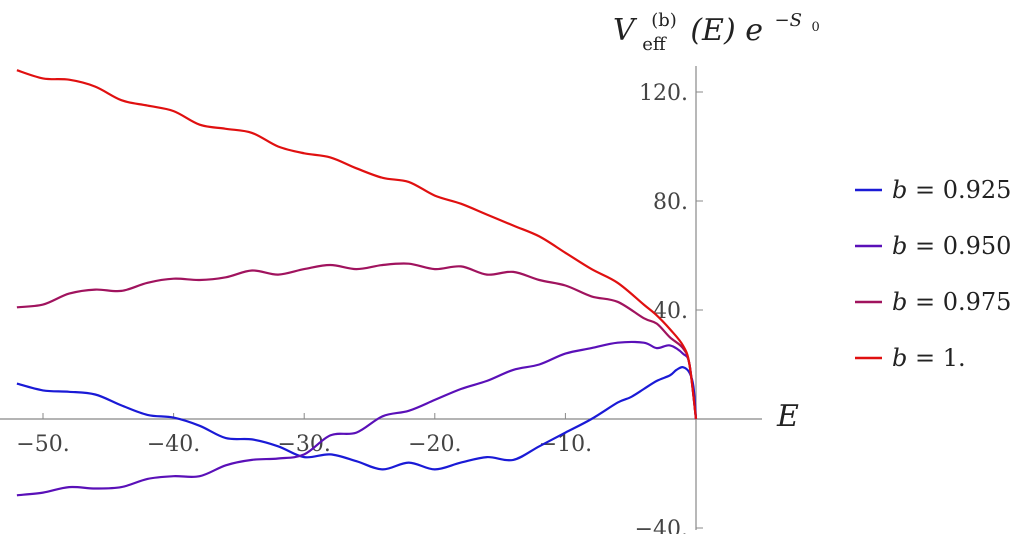 This screenshot has height=534, width=1021. Describe the element at coordinates (788, 20) in the screenshot. I see `y-title-exp: −S` at that location.